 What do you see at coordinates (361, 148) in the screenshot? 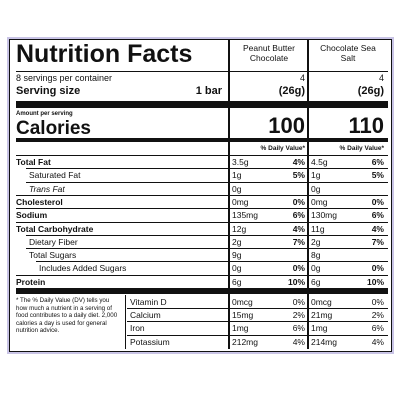
I see `daily-value-header: % Daily Value*` at bounding box center [361, 148].